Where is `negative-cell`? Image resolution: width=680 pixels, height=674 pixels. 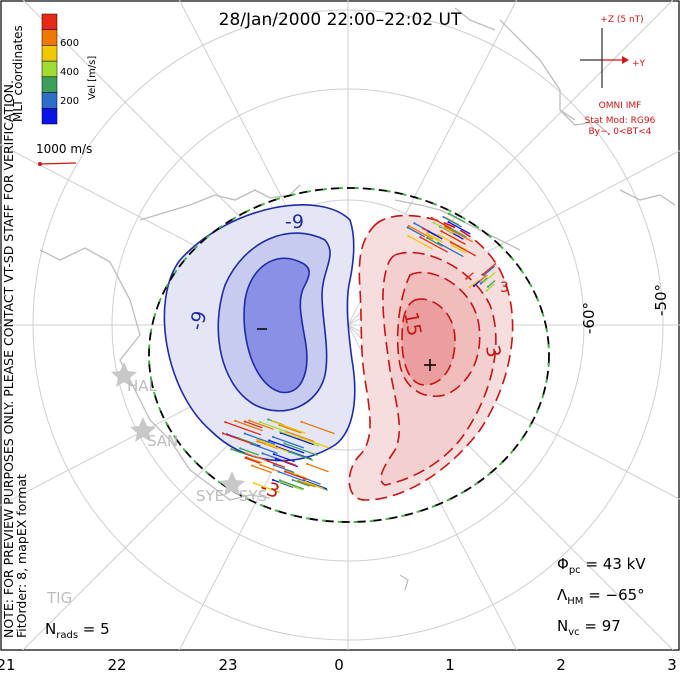 negative-cell is located at coordinates (259, 333).